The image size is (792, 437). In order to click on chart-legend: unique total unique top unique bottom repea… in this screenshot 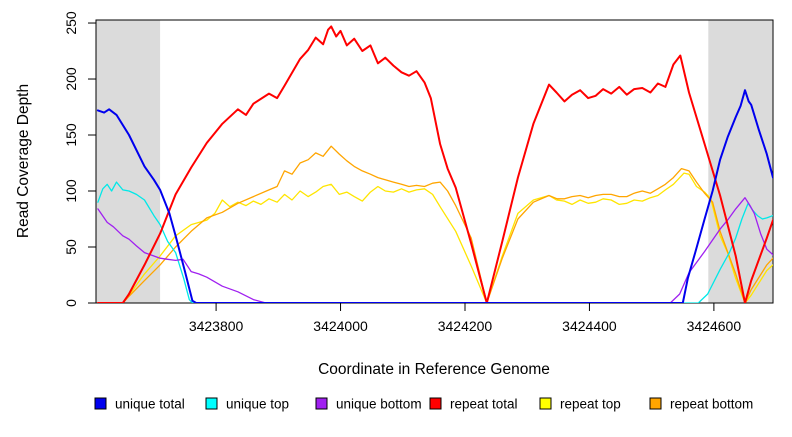, I will do `click(423, 404)`.